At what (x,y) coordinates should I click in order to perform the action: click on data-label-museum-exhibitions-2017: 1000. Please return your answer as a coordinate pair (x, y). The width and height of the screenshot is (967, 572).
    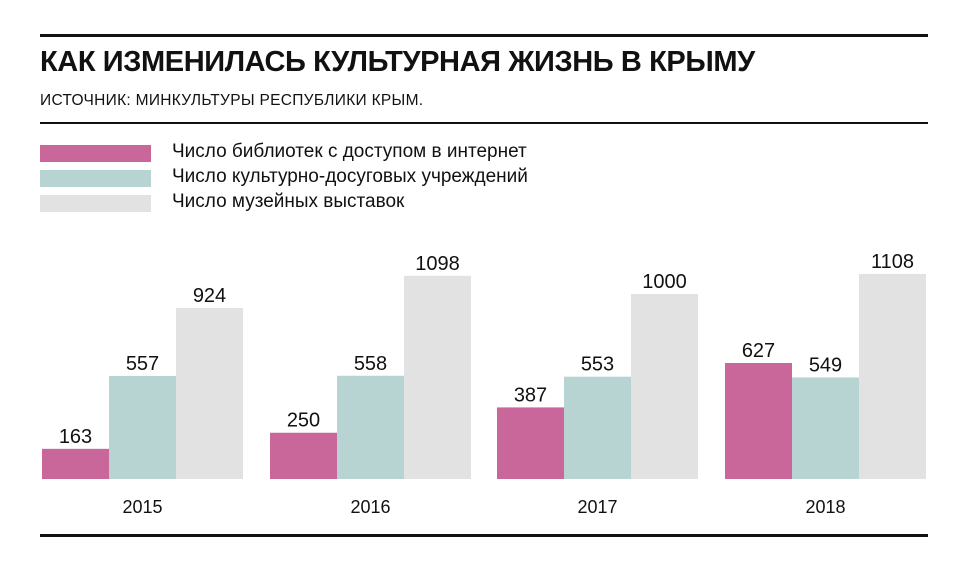
    Looking at the image, I should click on (664, 282).